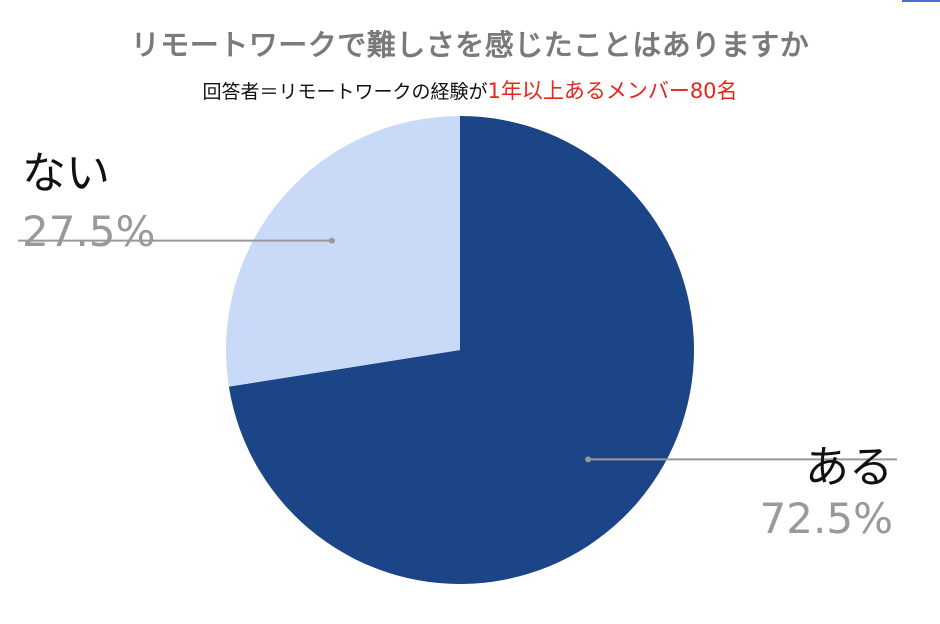  Describe the element at coordinates (849, 467) in the screenshot. I see `slice-label-aru: ある` at that location.